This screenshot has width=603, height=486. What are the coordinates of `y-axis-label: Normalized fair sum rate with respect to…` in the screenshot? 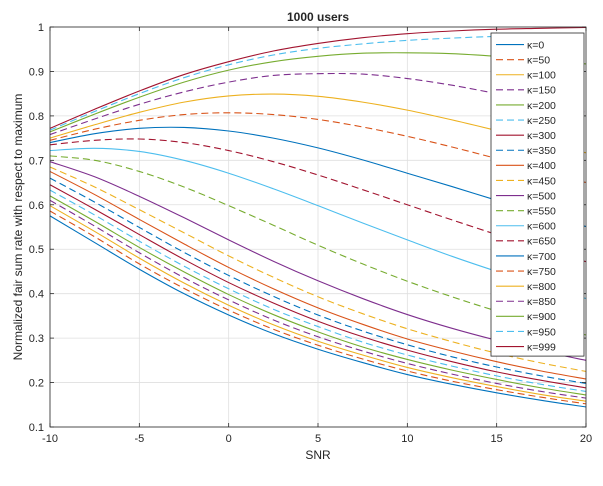 It's located at (18, 227).